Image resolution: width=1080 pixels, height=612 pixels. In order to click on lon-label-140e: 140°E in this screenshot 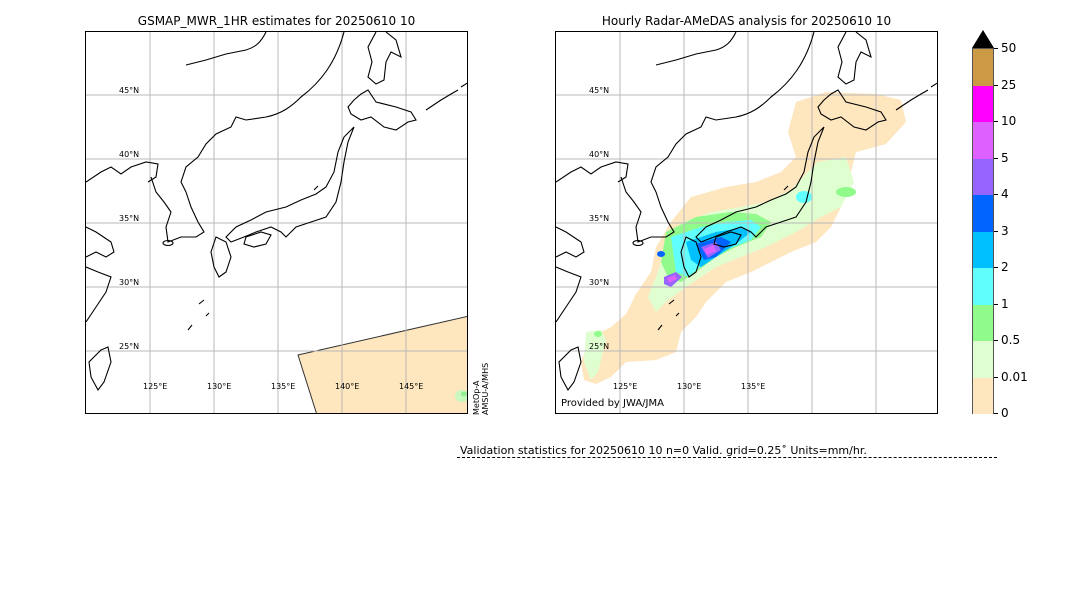, I will do `click(347, 386)`.